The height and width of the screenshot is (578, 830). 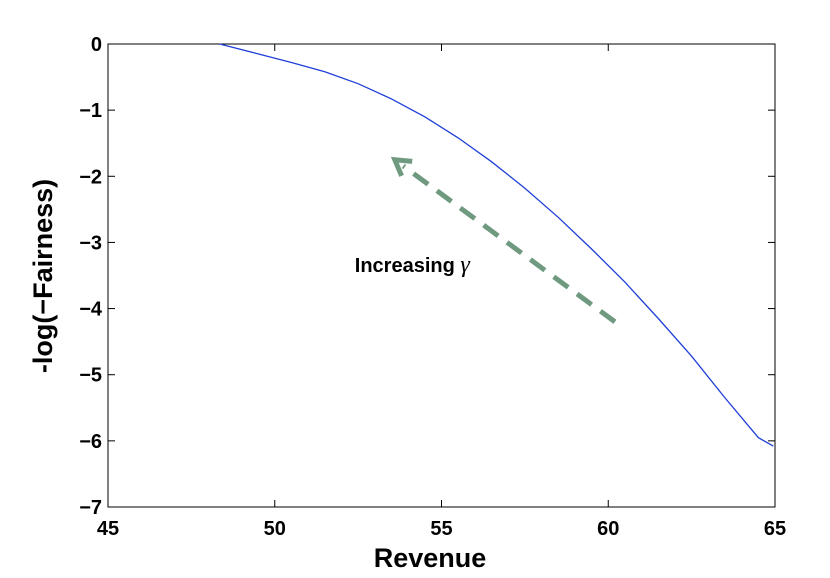 I want to click on annotation-symbol: γ, so click(x=465, y=265).